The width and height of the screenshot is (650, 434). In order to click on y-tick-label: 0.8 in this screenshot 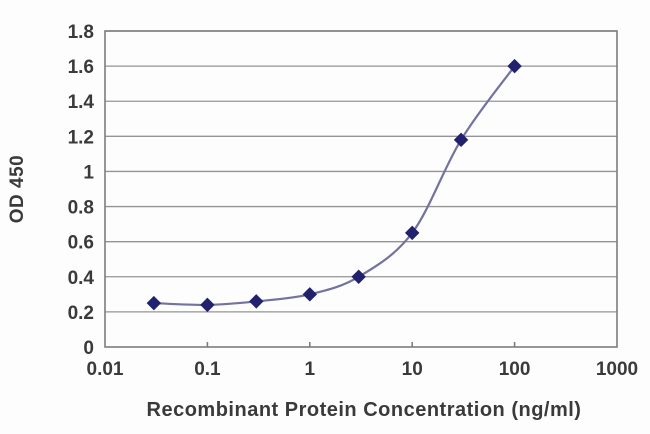, I will do `click(81, 208)`.